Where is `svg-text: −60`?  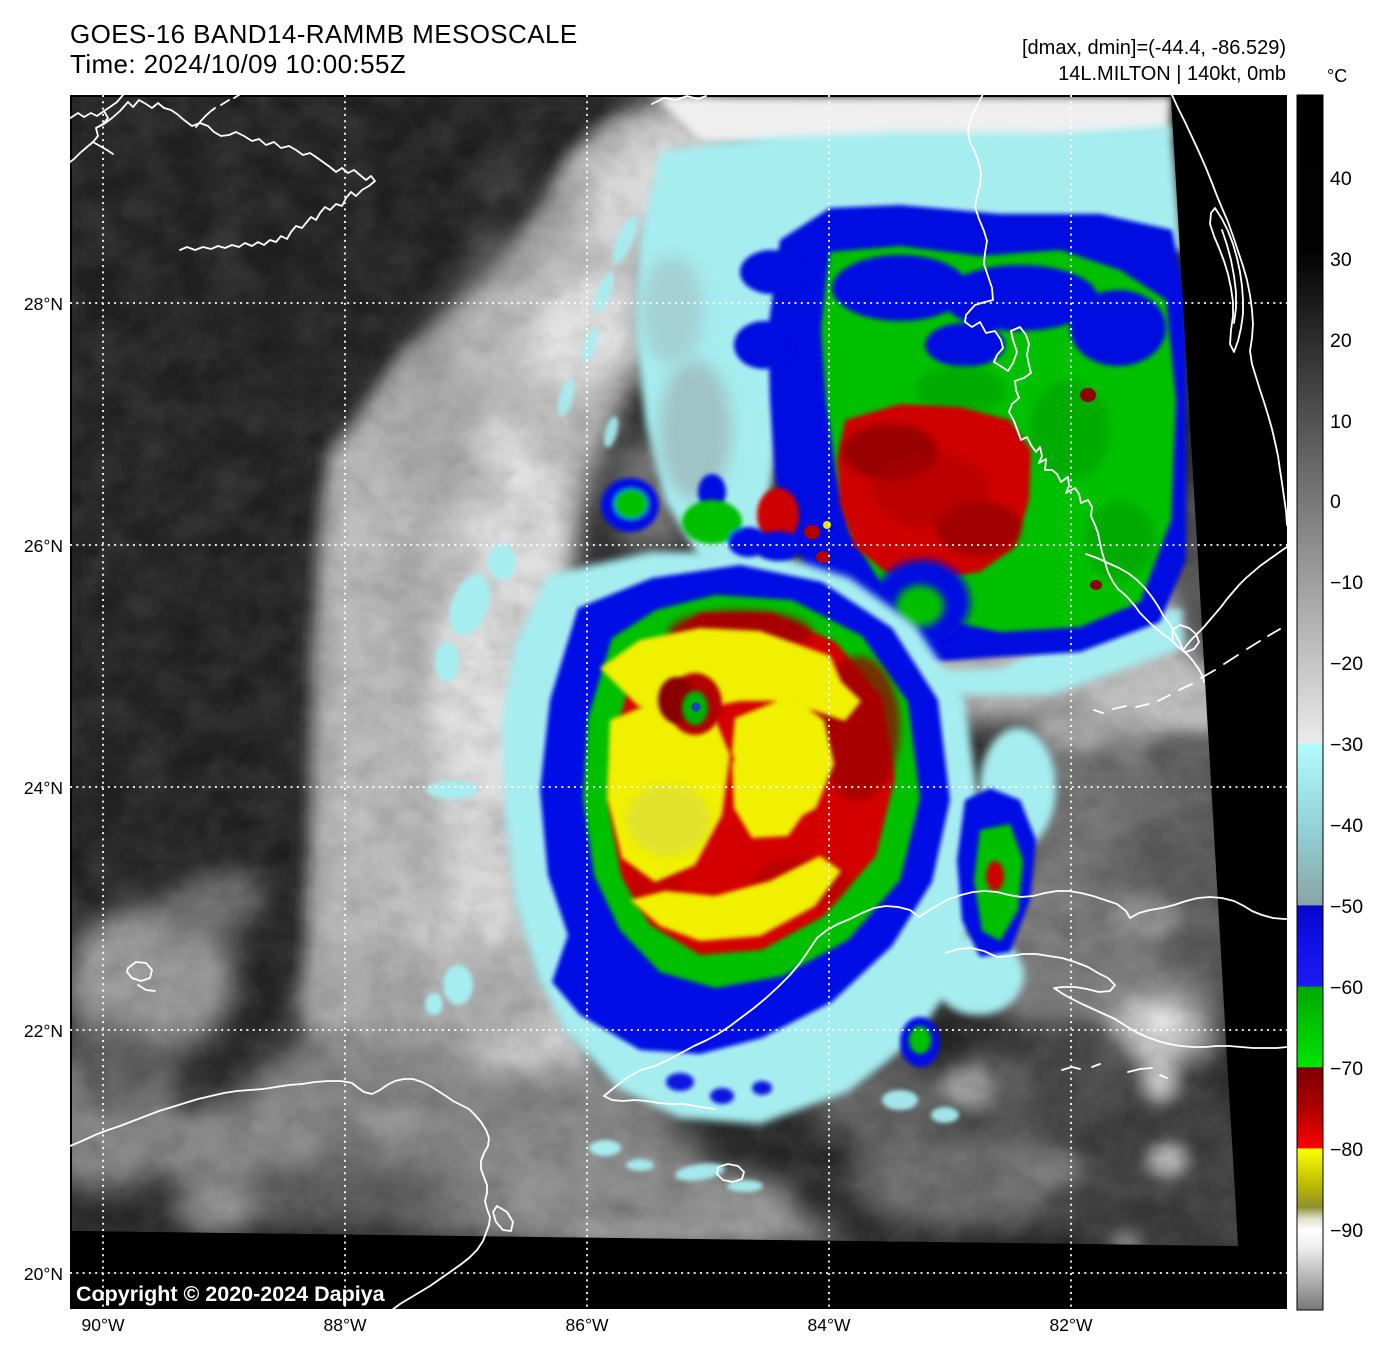
svg-text: −60 is located at coordinates (1346, 988).